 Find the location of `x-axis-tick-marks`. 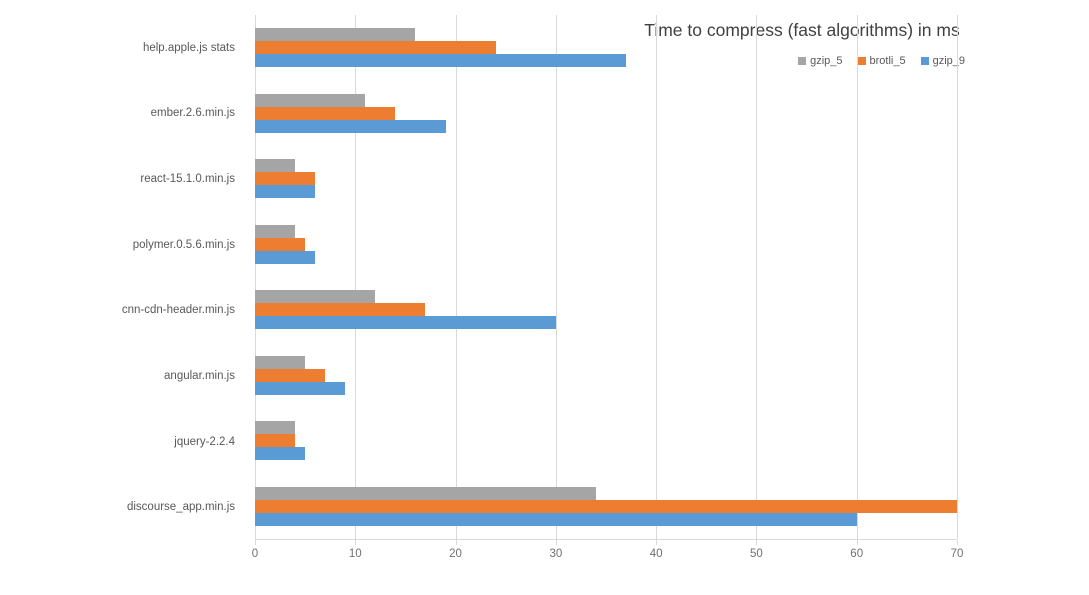

x-axis-tick-marks is located at coordinates (606, 542).